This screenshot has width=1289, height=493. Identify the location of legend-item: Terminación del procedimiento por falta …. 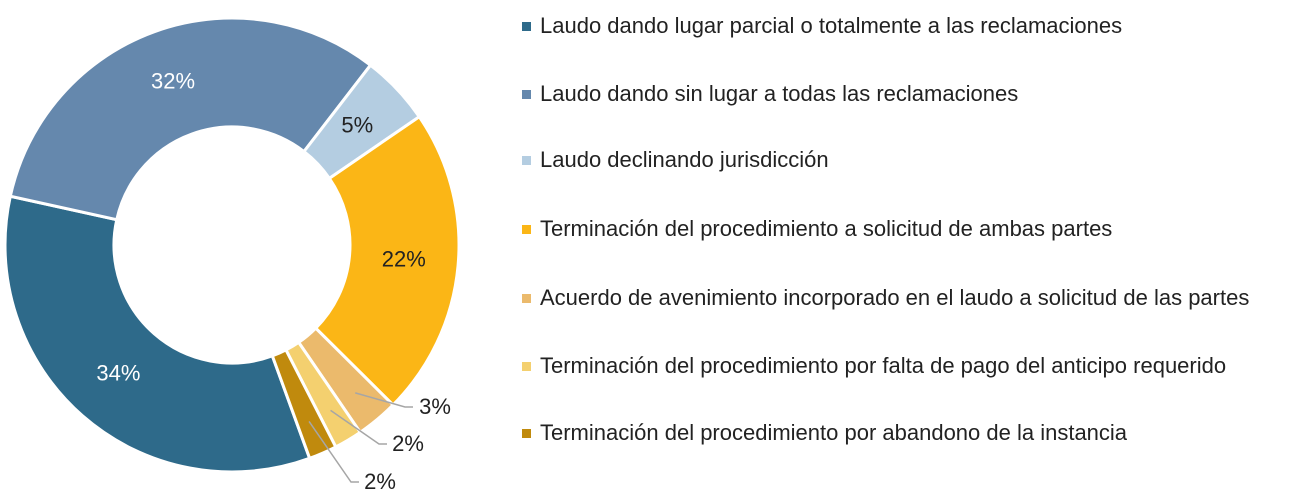
(902, 365).